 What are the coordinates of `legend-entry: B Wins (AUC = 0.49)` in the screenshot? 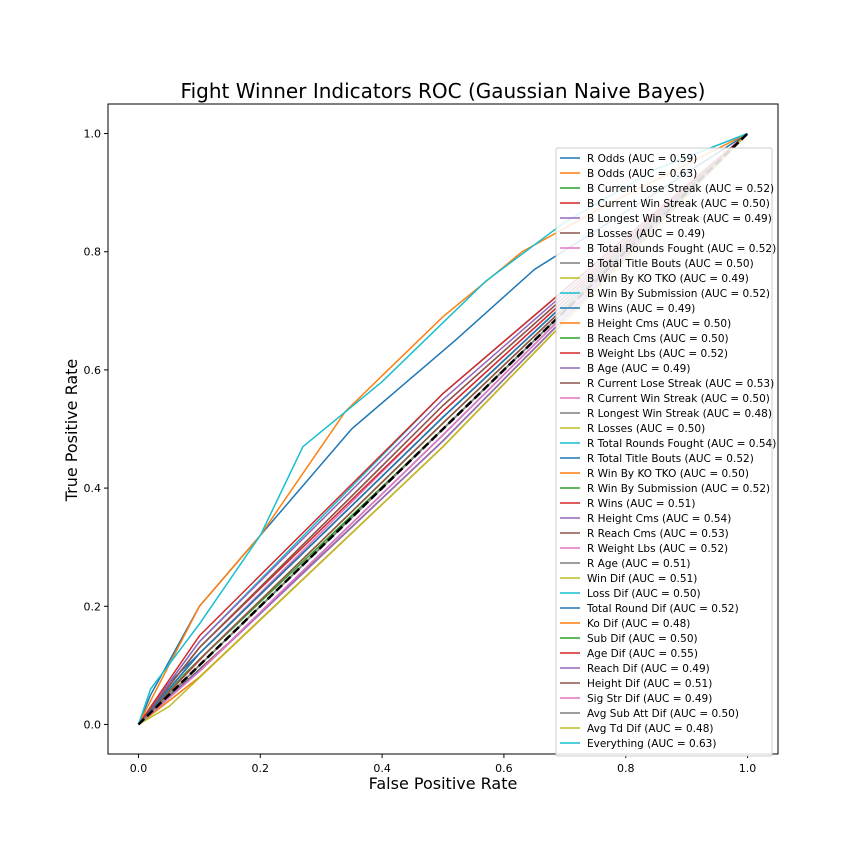 It's located at (641, 309).